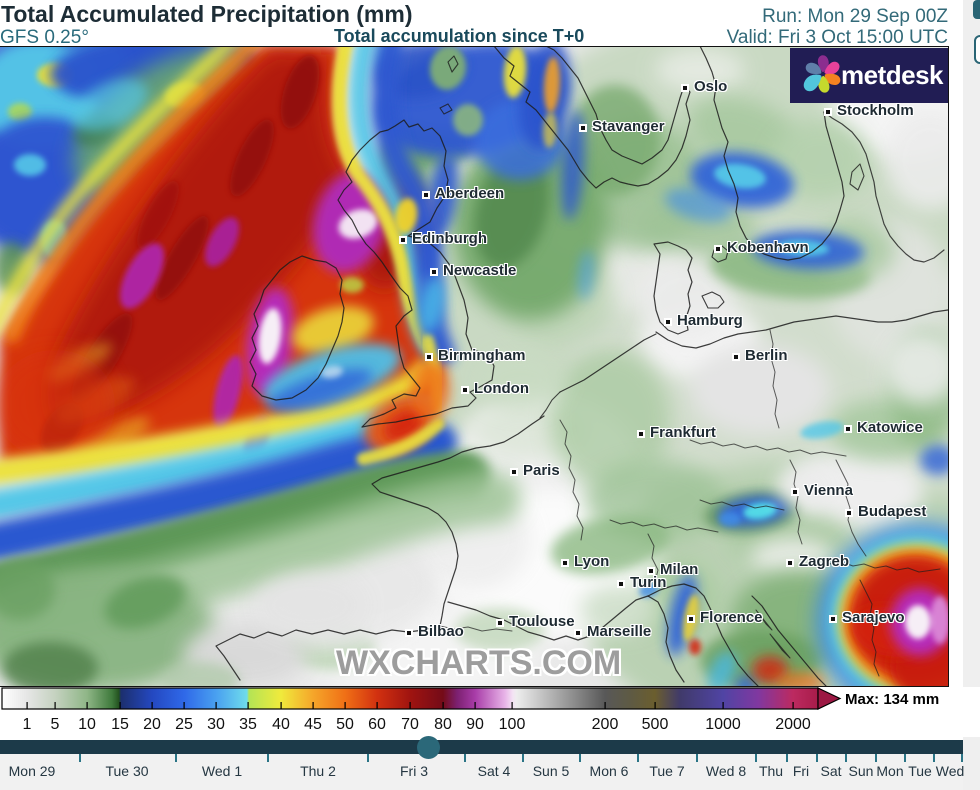 This screenshot has height=790, width=980. Describe the element at coordinates (793, 724) in the screenshot. I see `svg-text: 2000` at that location.